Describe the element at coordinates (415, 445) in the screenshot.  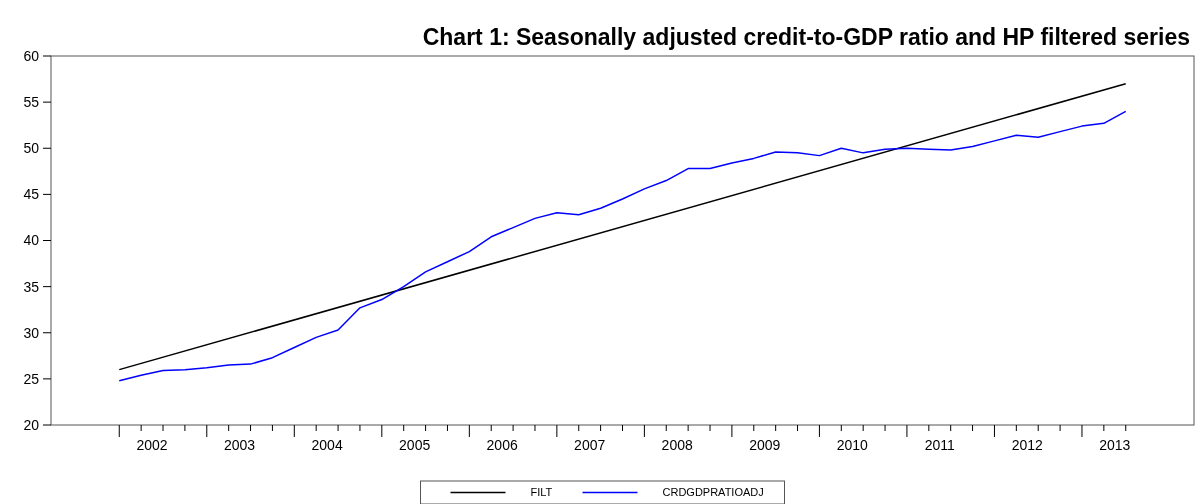
I see `x-tick-label: 2005` at that location.